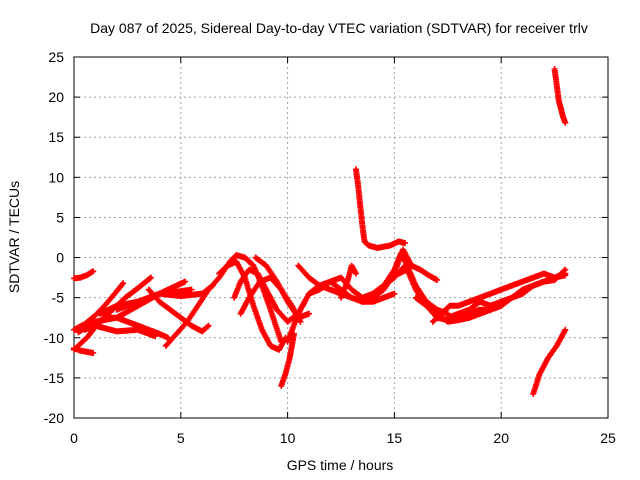 Image resolution: width=640 pixels, height=480 pixels. Describe the element at coordinates (60, 258) in the screenshot. I see `y-tick-label: 0` at that location.